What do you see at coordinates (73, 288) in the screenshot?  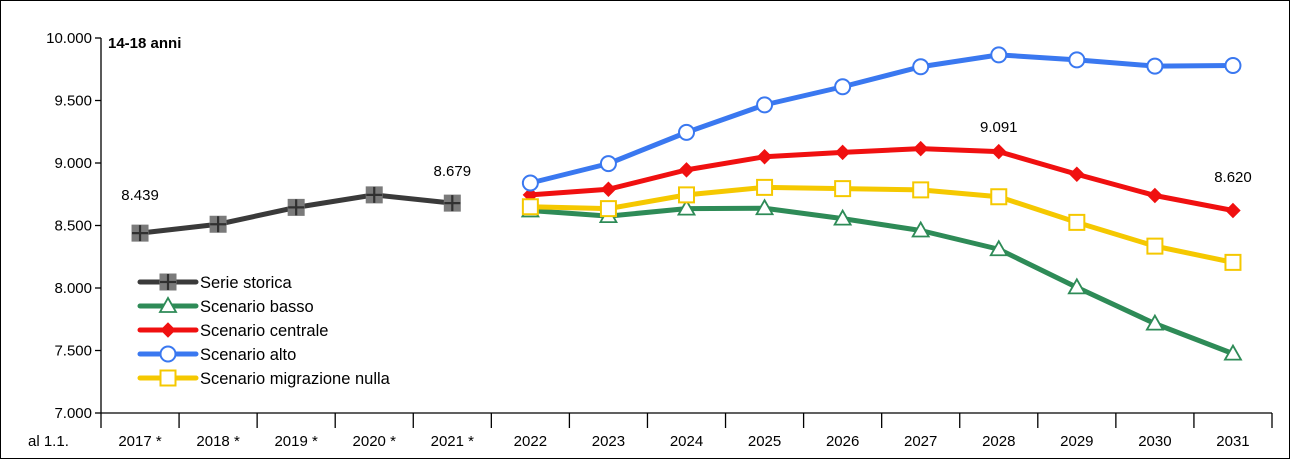 I see `y-tick-label: 8.000` at bounding box center [73, 288].